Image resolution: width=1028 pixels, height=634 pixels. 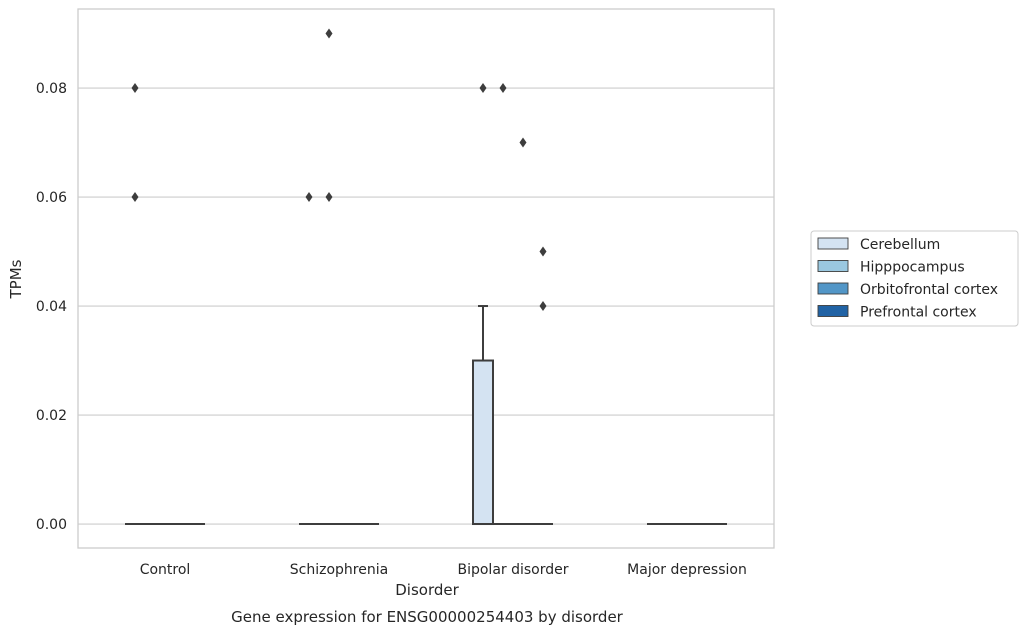 I want to click on legend-label: Hipppocampus, so click(x=912, y=268).